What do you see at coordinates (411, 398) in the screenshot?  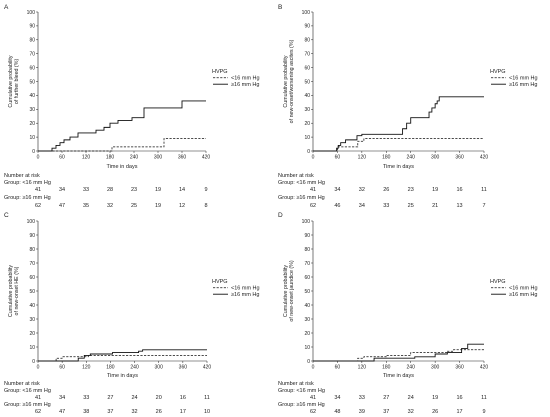 I see `risk-count: 24` at bounding box center [411, 398].